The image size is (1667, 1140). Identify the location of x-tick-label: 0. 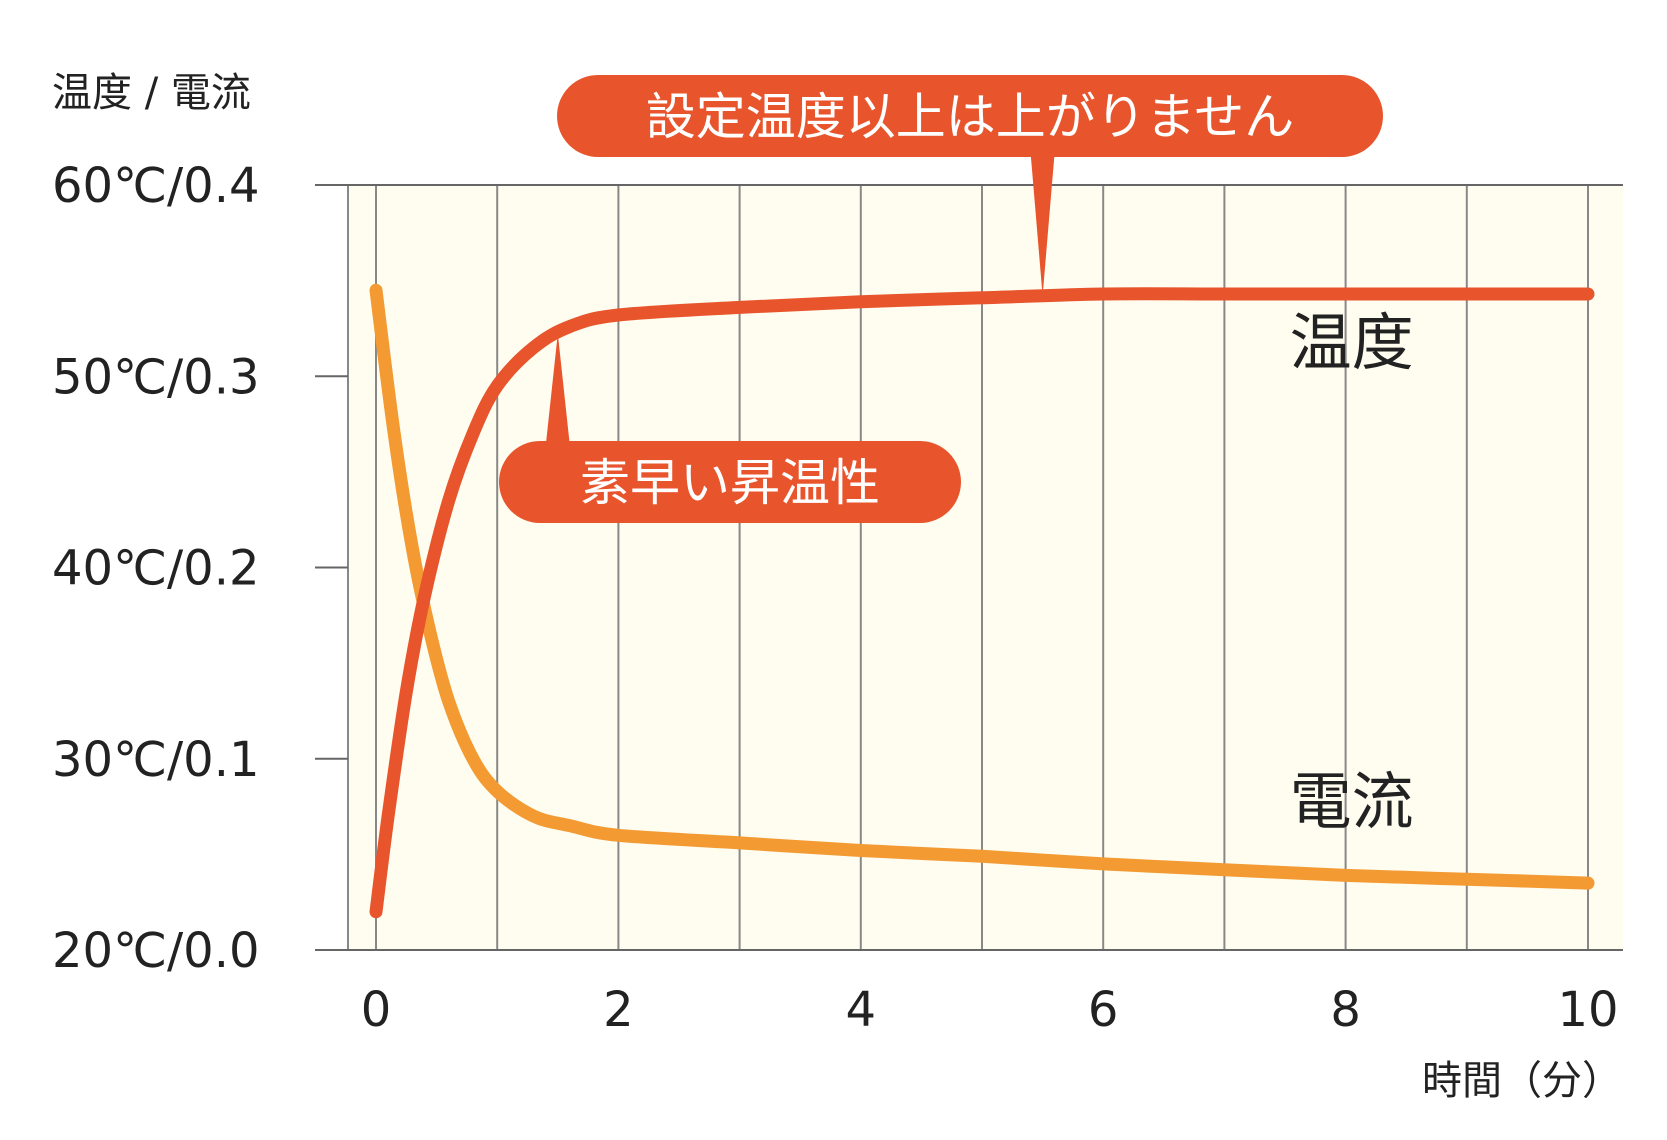
(376, 1010).